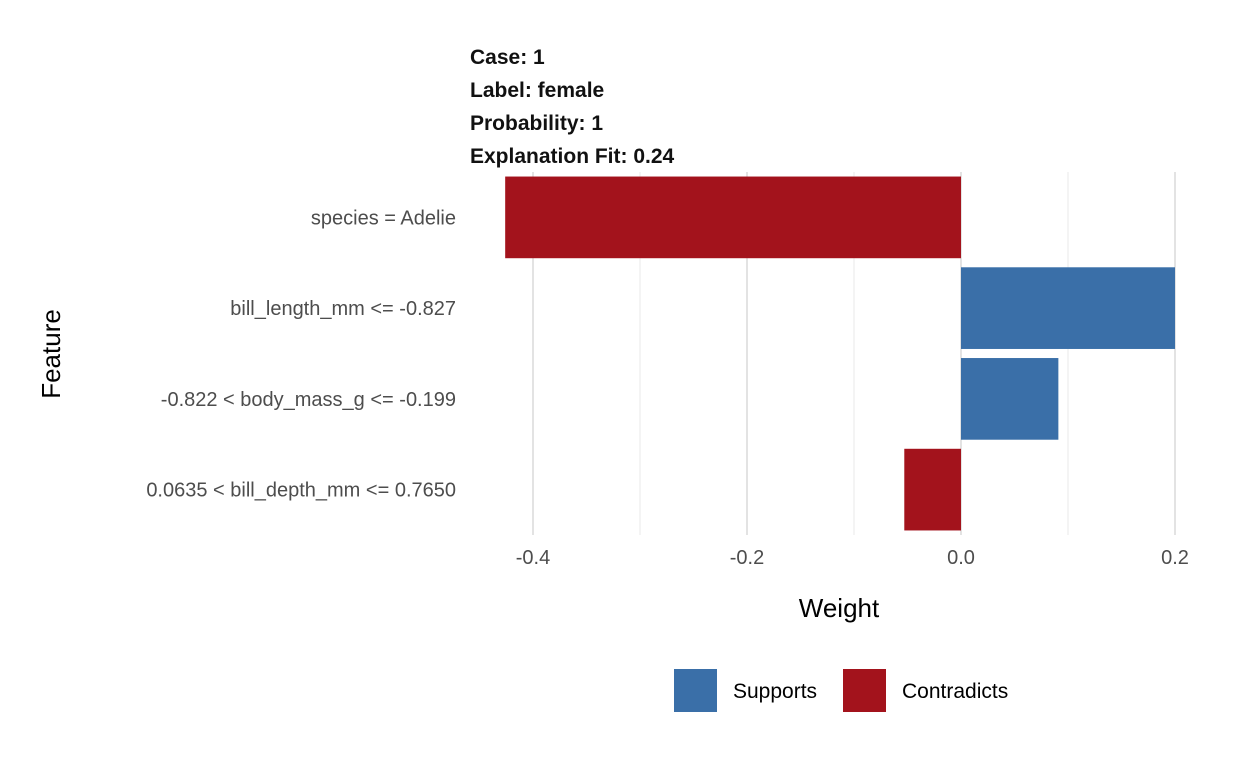 This screenshot has height=773, width=1248. What do you see at coordinates (775, 691) in the screenshot?
I see `legend-label-supports: Supports` at bounding box center [775, 691].